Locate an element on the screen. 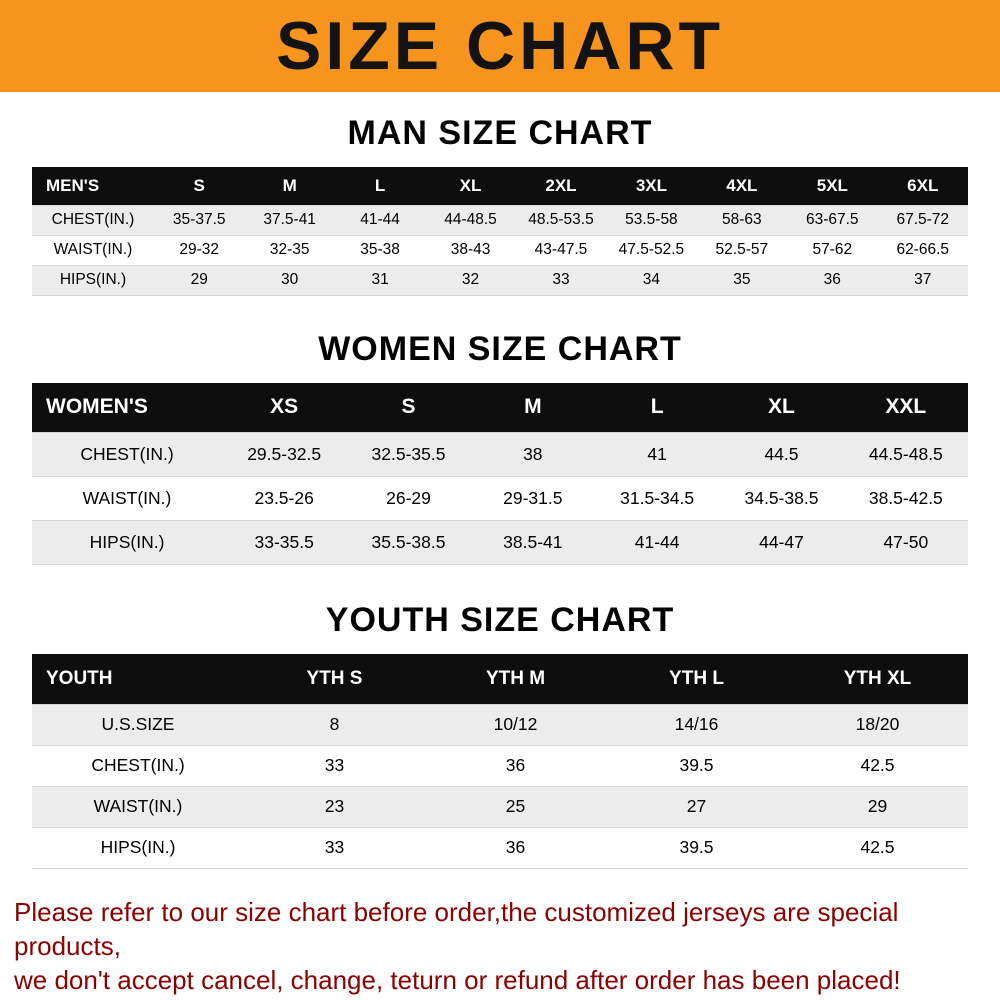 This screenshot has width=1000, height=1000. size-value-cell: 26-29 is located at coordinates (408, 498).